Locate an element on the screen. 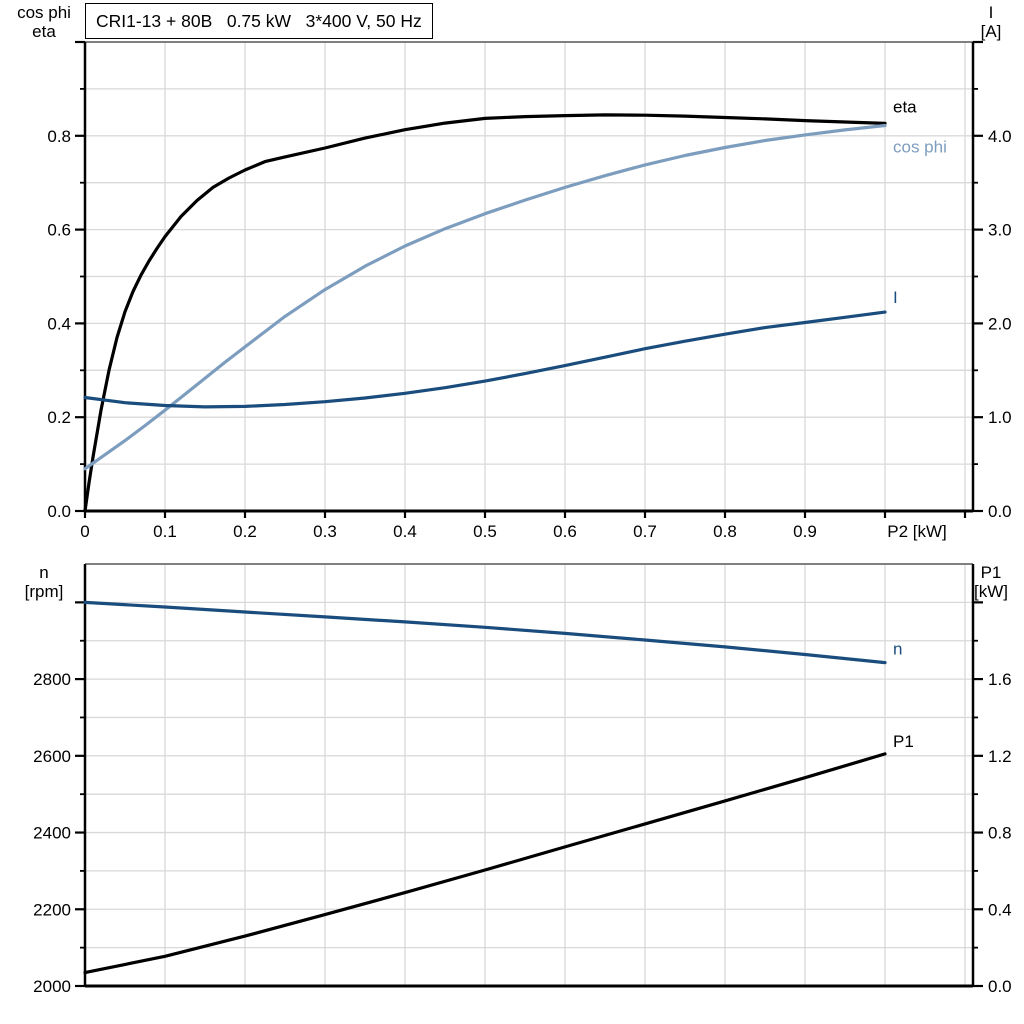 The image size is (1024, 1024). x-axis-tick-label: 0.9 is located at coordinates (805, 531).